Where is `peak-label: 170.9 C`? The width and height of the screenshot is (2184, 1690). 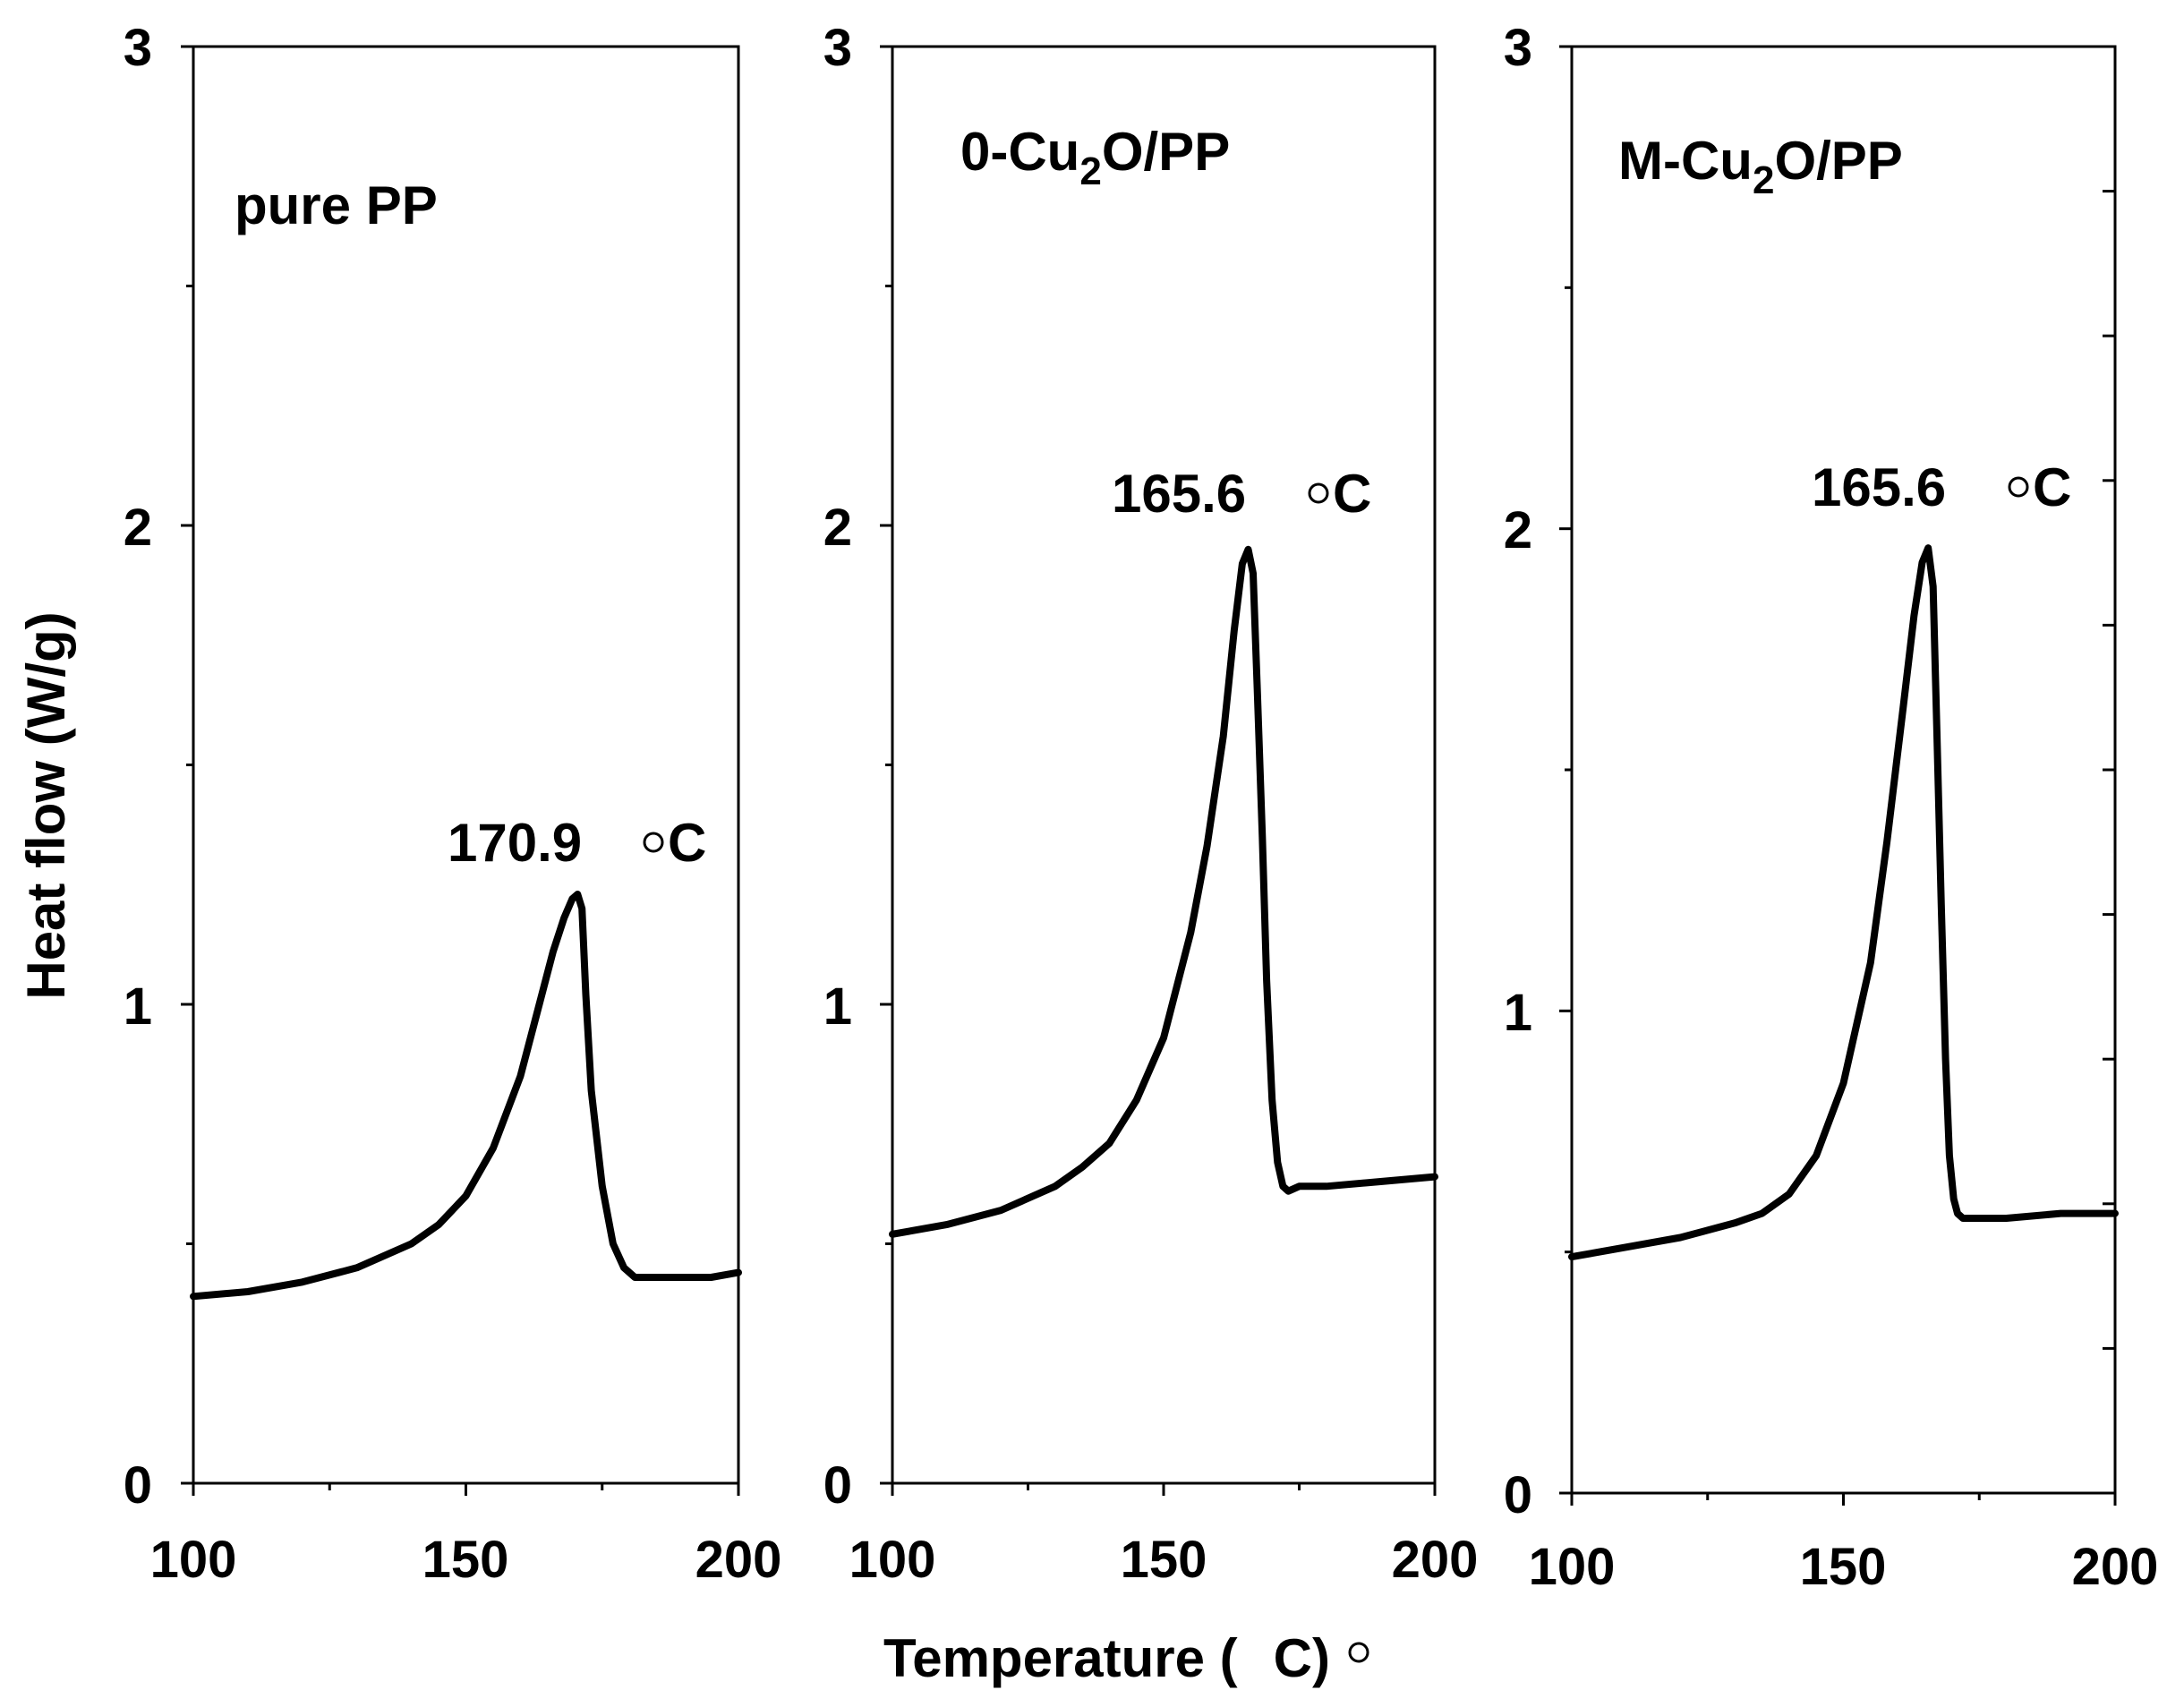 peak-label: 170.9 C is located at coordinates (577, 843).